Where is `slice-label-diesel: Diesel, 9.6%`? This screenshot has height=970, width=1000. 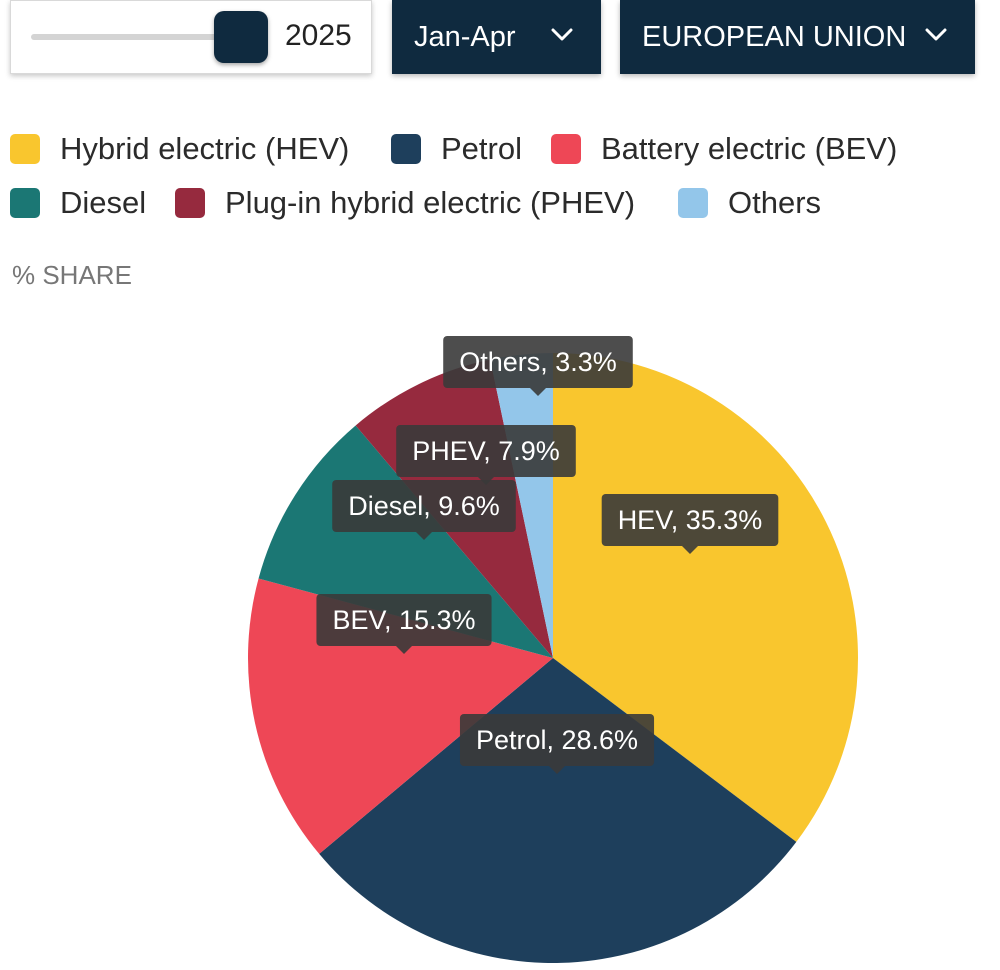 slice-label-diesel: Diesel, 9.6% is located at coordinates (424, 510).